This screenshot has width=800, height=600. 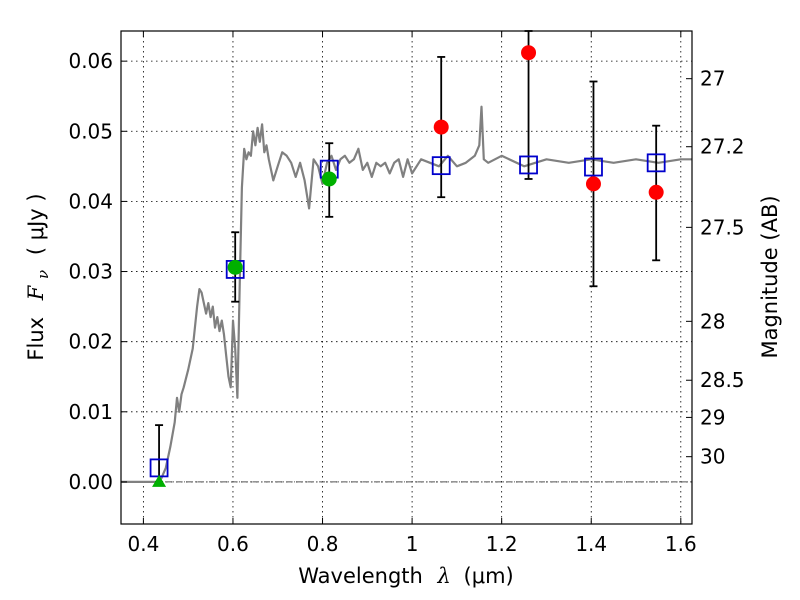 What do you see at coordinates (360, 576) in the screenshot?
I see `x-axis-label-text: Wavelength` at bounding box center [360, 576].